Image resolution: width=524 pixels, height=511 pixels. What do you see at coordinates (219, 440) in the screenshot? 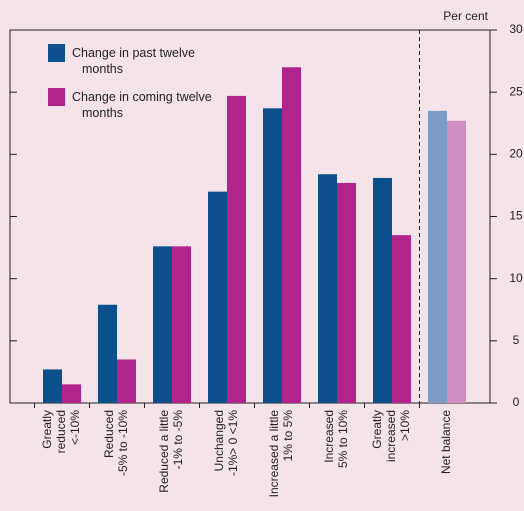
I see `x-tick-label: Unchanged` at bounding box center [219, 440].